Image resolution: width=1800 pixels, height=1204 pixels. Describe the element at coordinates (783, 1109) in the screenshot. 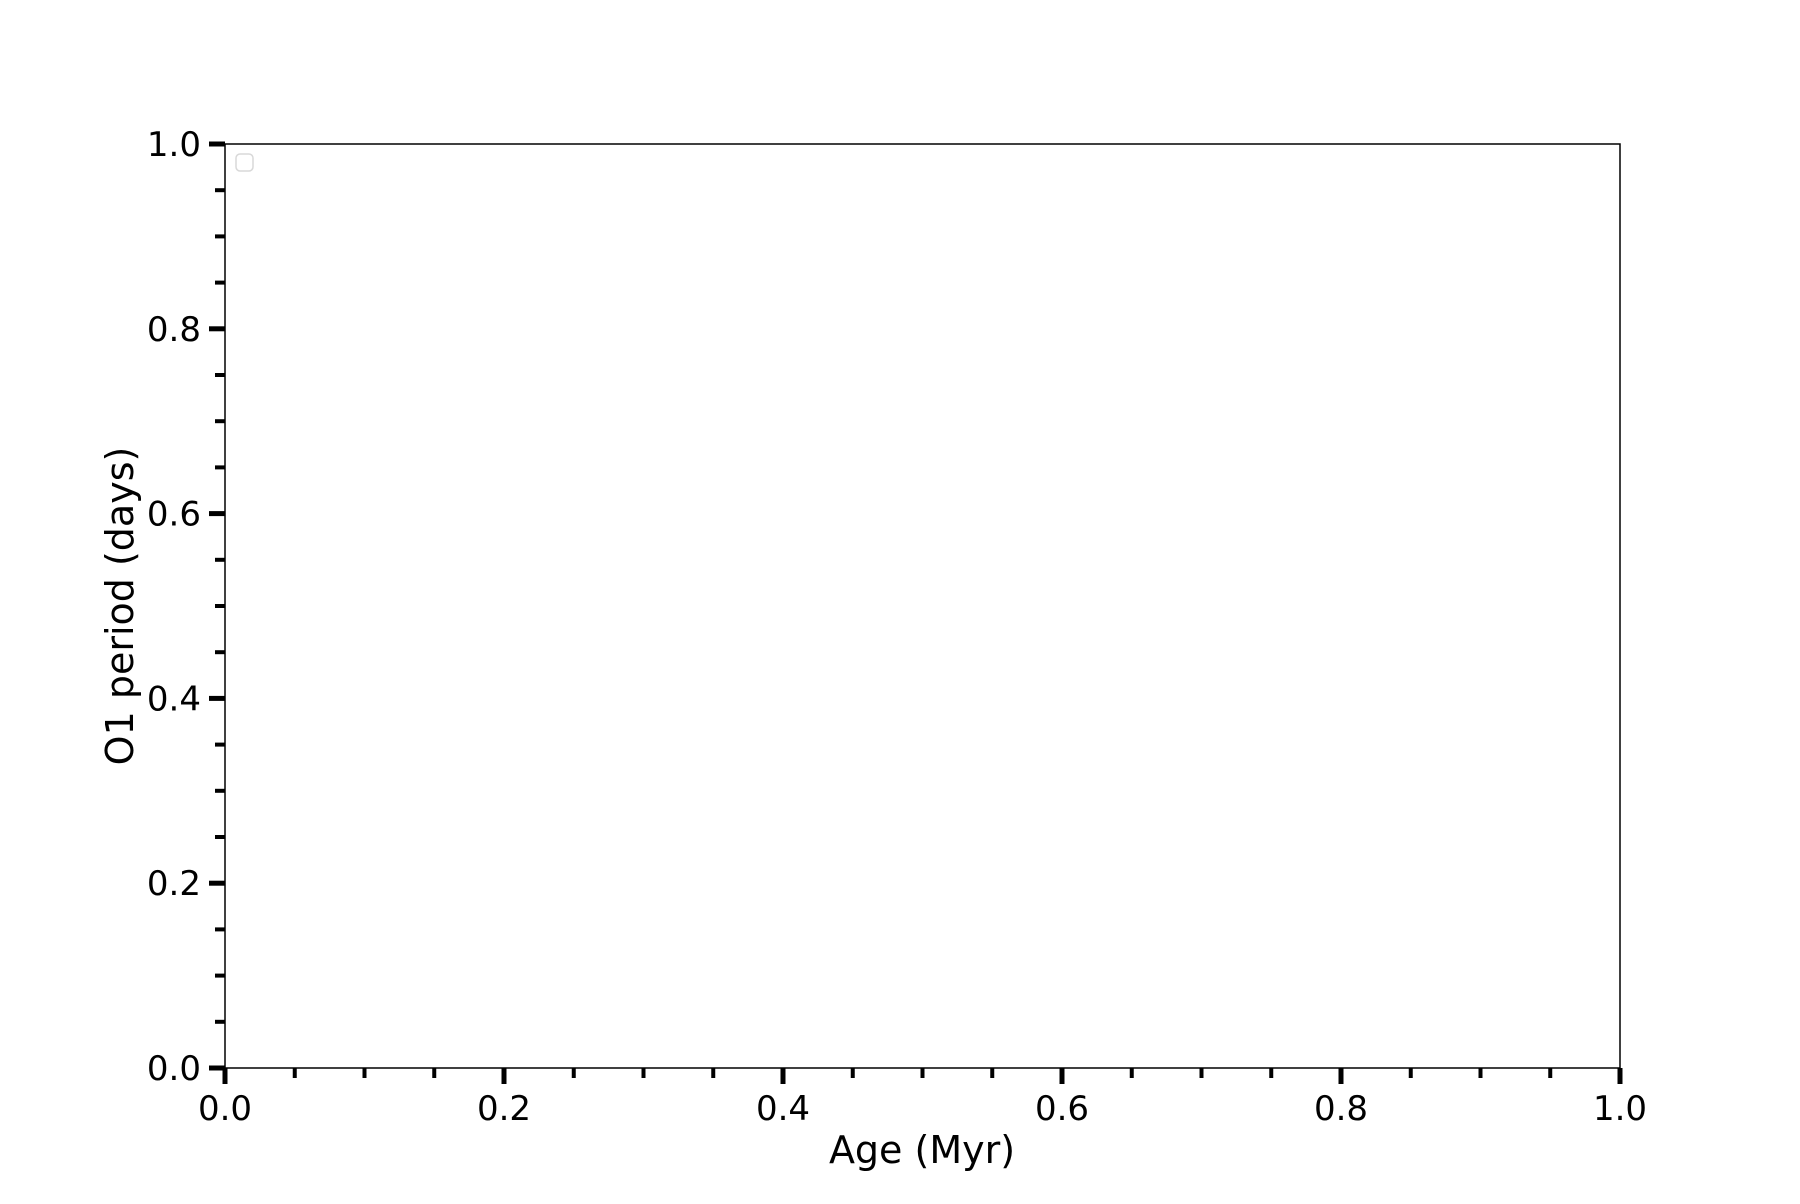

I see `x-tick-label: 0.4` at that location.